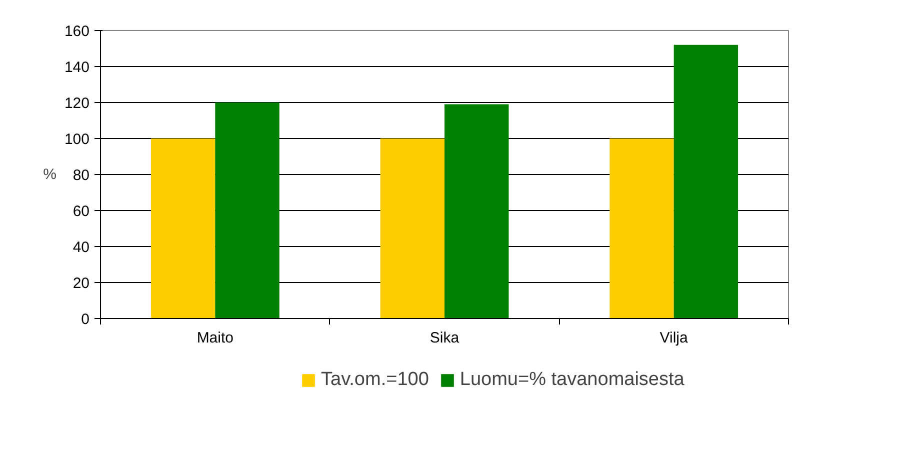 The image size is (908, 464). What do you see at coordinates (81, 211) in the screenshot?
I see `y-tick-label: 60` at bounding box center [81, 211].